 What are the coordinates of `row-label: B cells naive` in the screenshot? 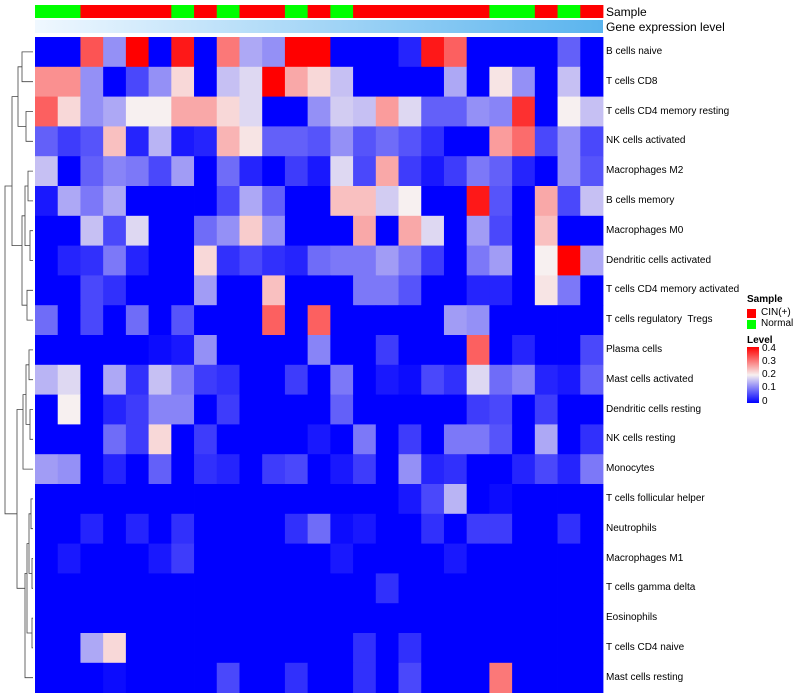 It's located at (634, 51).